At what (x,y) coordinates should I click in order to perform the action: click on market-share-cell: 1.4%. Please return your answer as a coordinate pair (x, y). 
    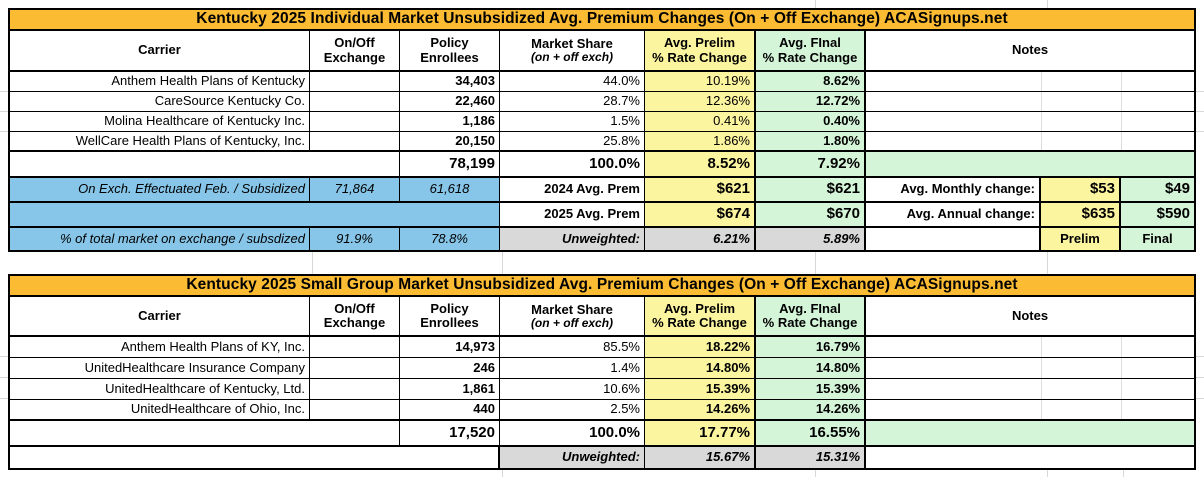
    Looking at the image, I should click on (572, 368).